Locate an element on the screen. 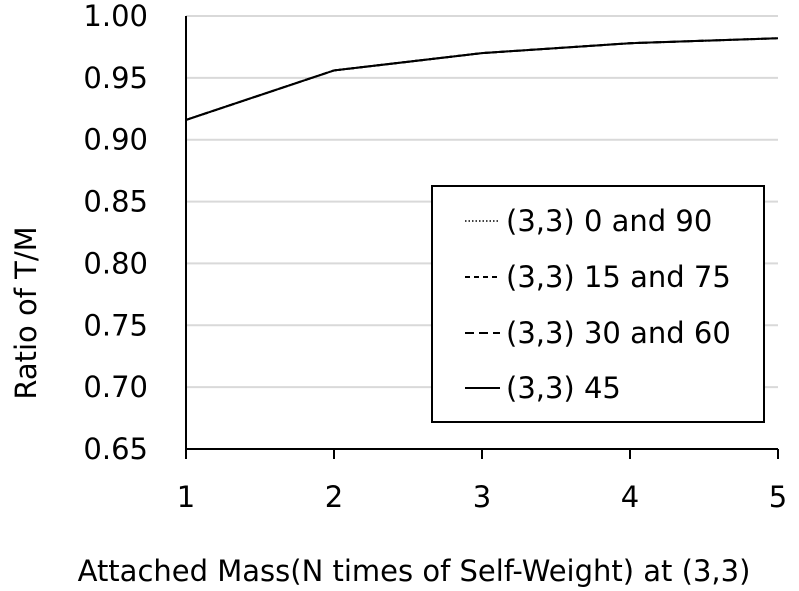  legend-entry-label: (3,3) 45 is located at coordinates (563, 388).